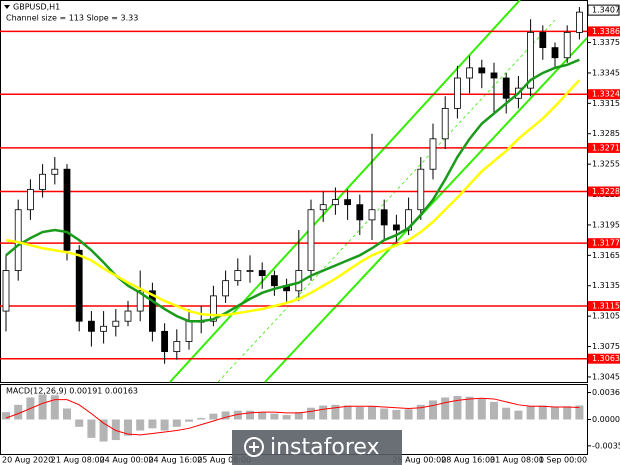 The image size is (620, 465). What do you see at coordinates (606, 419) in the screenshot?
I see `y-tick-label: 0.00000` at bounding box center [606, 419].